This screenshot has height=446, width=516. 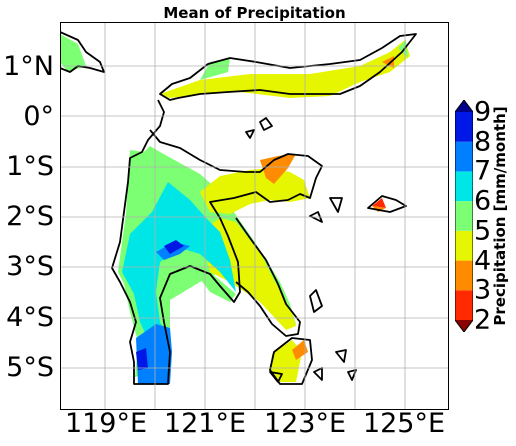 I want to click on colorbar-tick-5: 5, so click(x=483, y=231).